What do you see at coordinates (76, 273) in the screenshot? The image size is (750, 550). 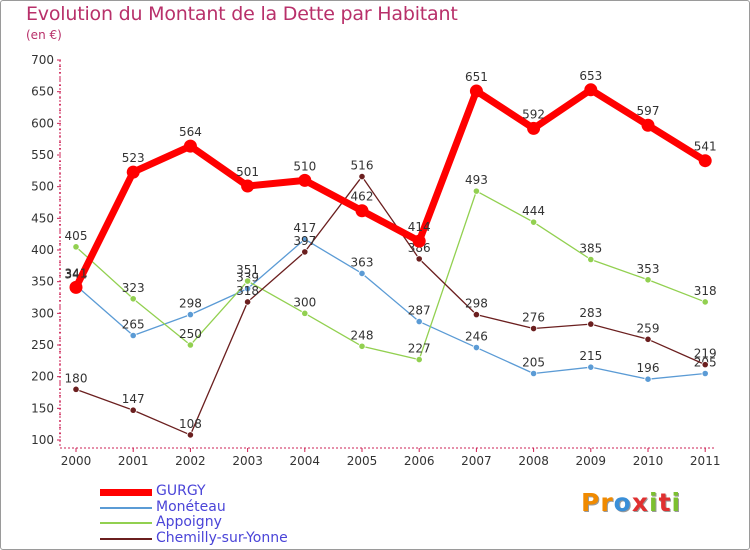 I see `data-label-gurgy: 341` at bounding box center [76, 273].